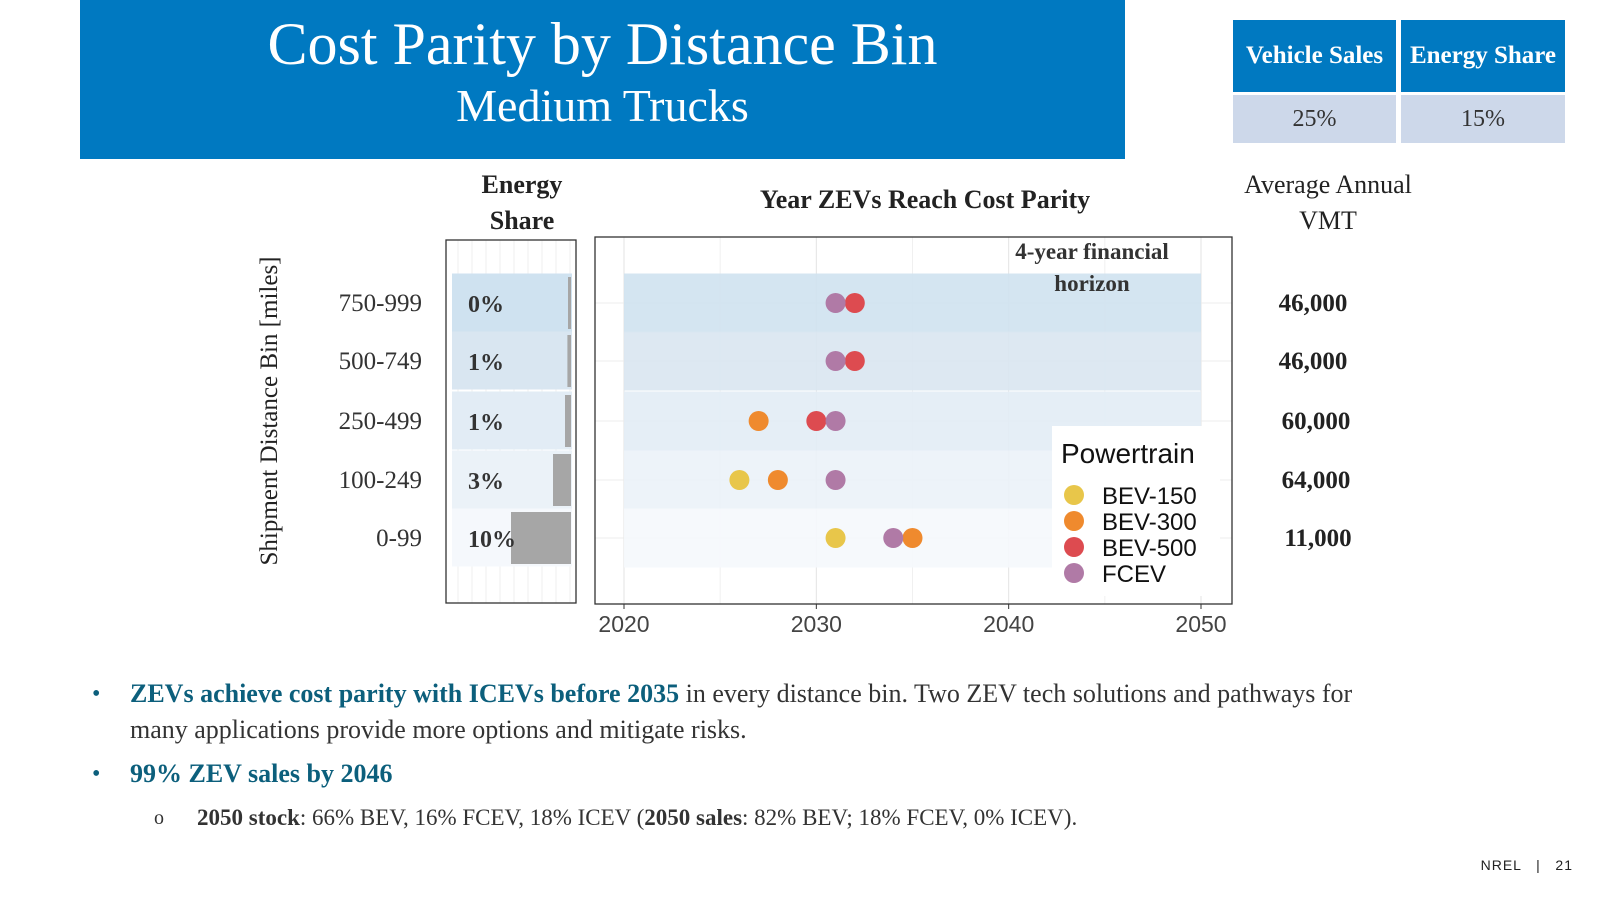 This screenshot has height=900, width=1600. I want to click on scatter-title: Year ZEVs Reach Cost Parity, so click(925, 199).